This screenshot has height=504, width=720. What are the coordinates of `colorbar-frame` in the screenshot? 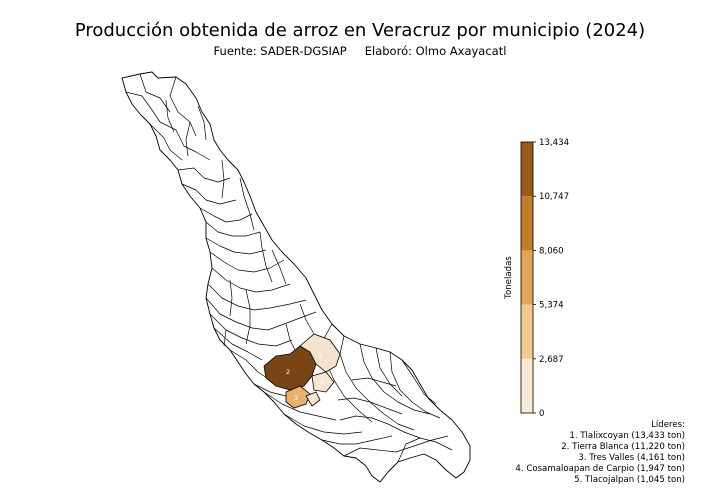 It's located at (527, 277).